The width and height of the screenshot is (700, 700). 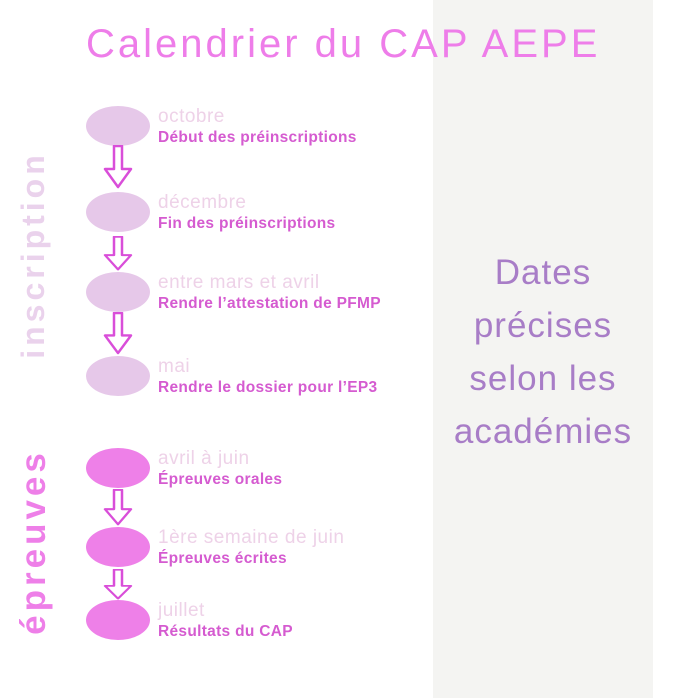 I want to click on timeline-item: avril à juin Épreuves orales, so click(x=184, y=468).